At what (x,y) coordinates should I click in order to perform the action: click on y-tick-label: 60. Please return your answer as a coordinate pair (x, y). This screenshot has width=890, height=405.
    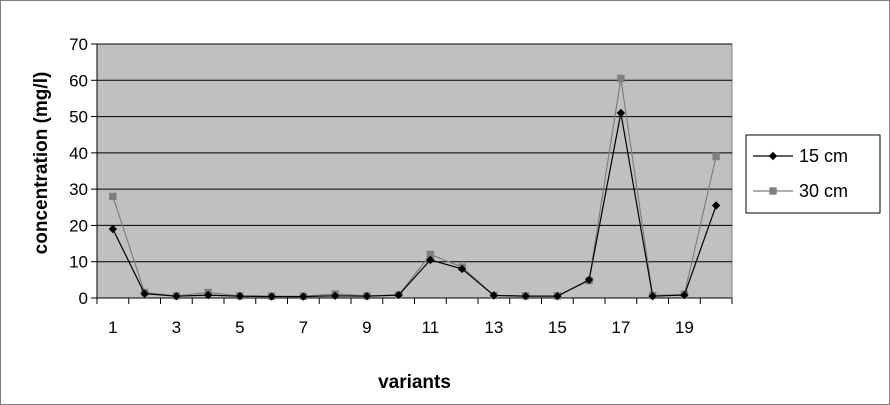
    Looking at the image, I should click on (78, 80).